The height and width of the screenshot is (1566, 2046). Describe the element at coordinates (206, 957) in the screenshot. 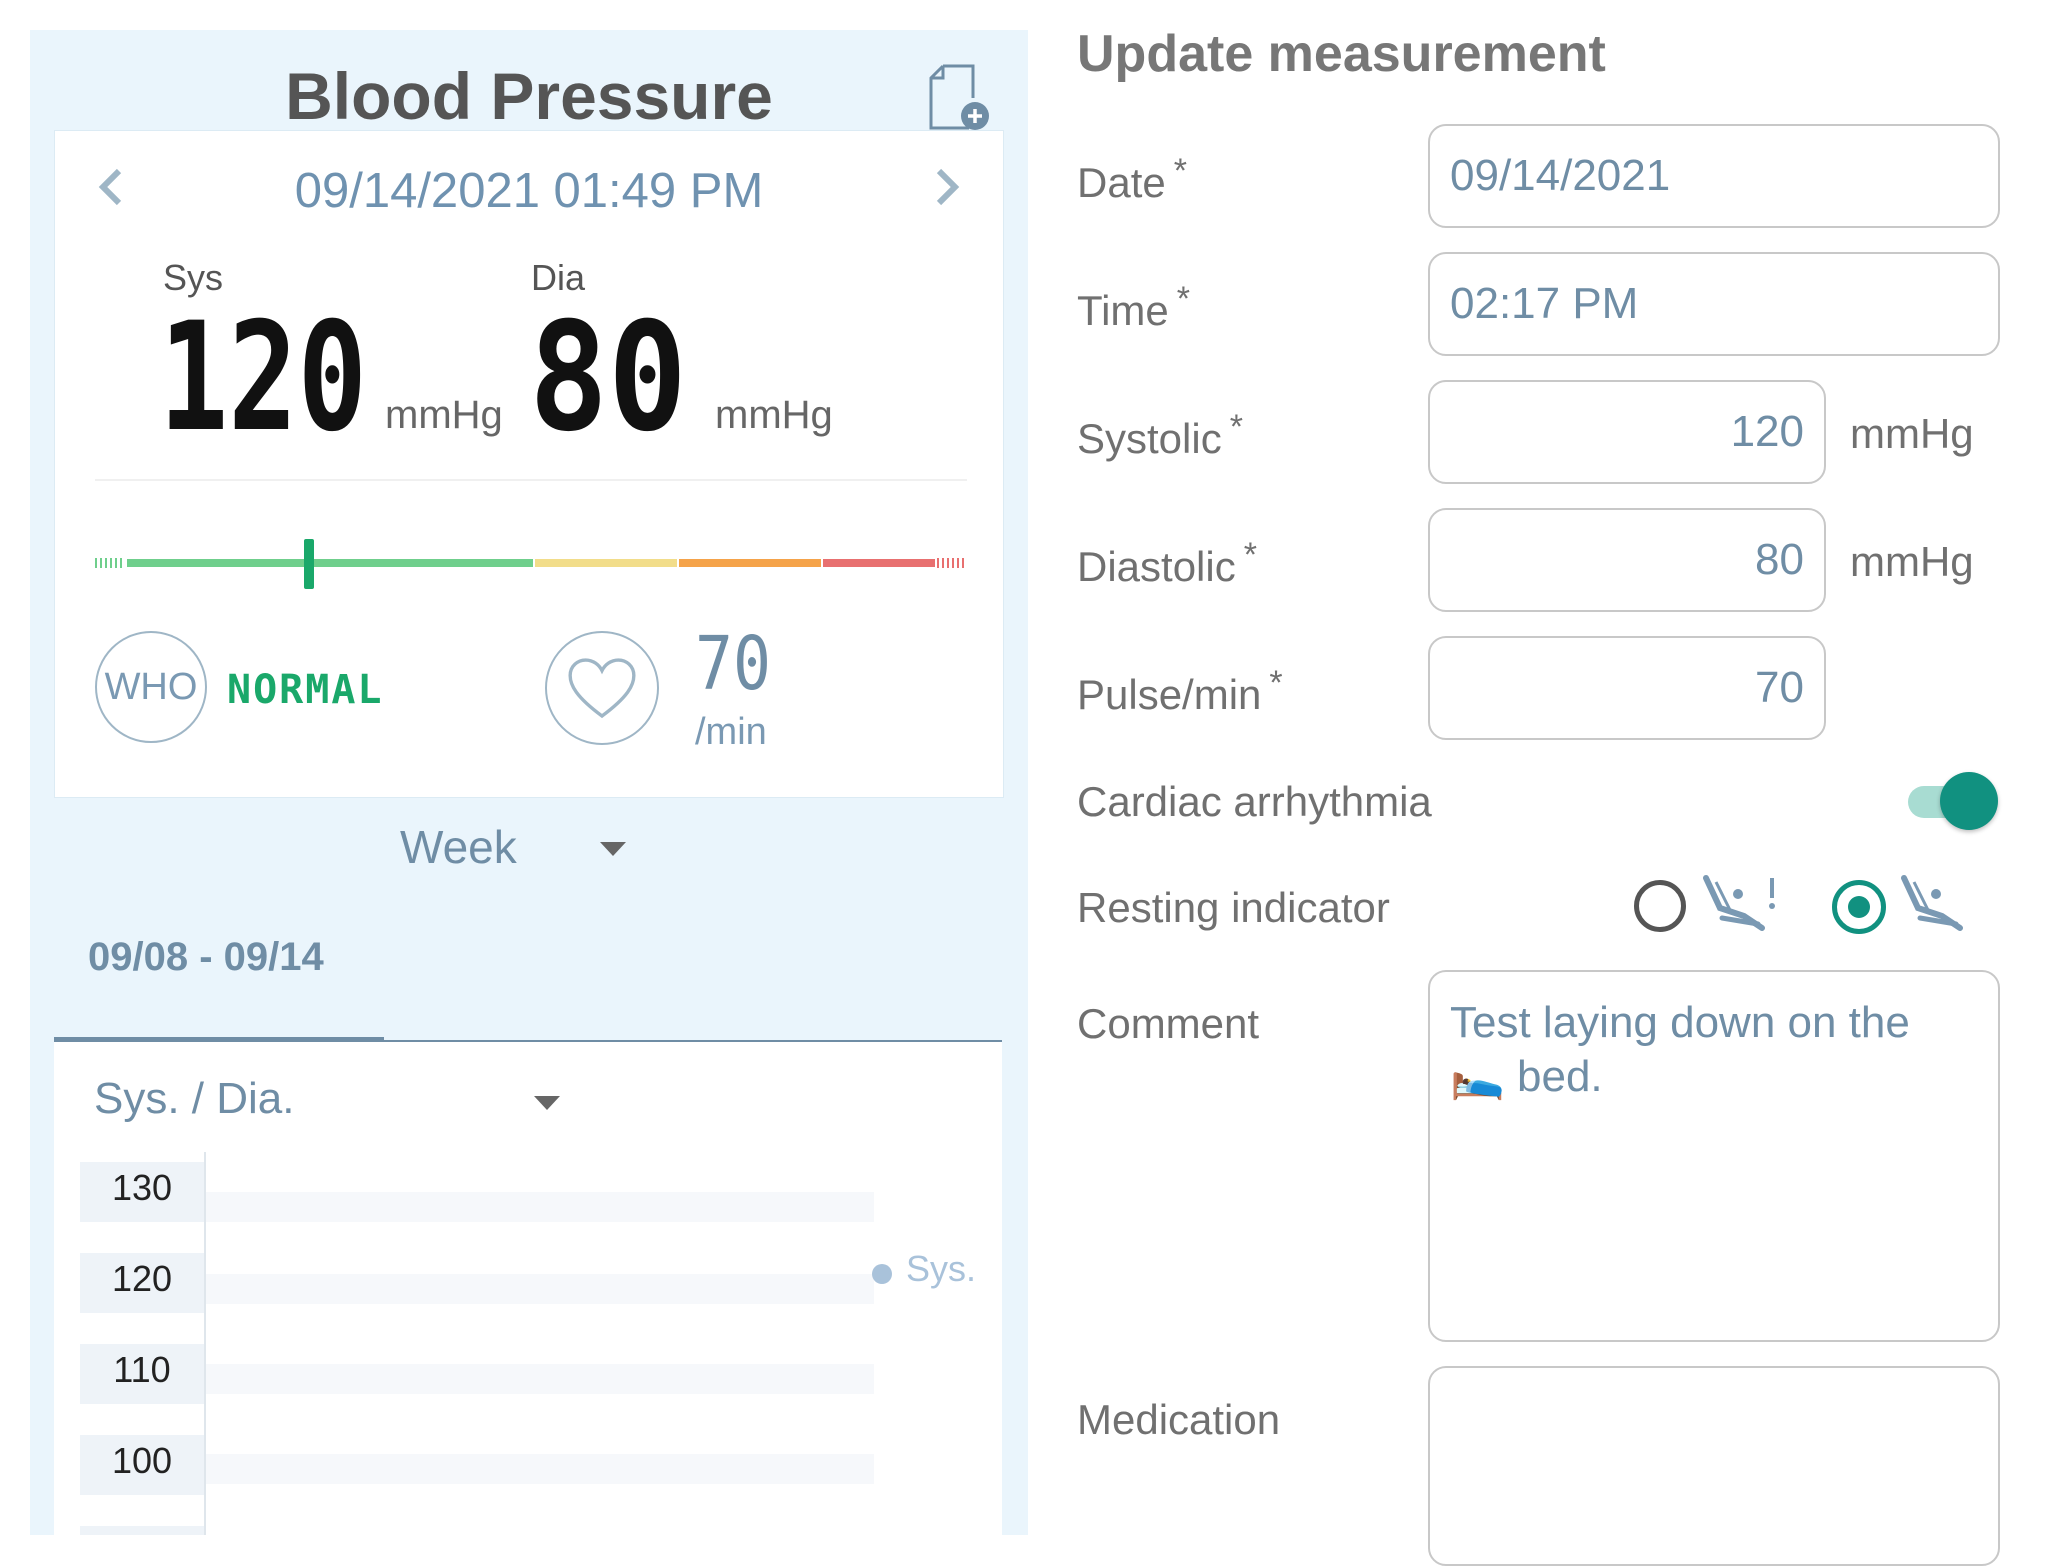

I see `date-range-tab: 09/08 - 09/14` at that location.